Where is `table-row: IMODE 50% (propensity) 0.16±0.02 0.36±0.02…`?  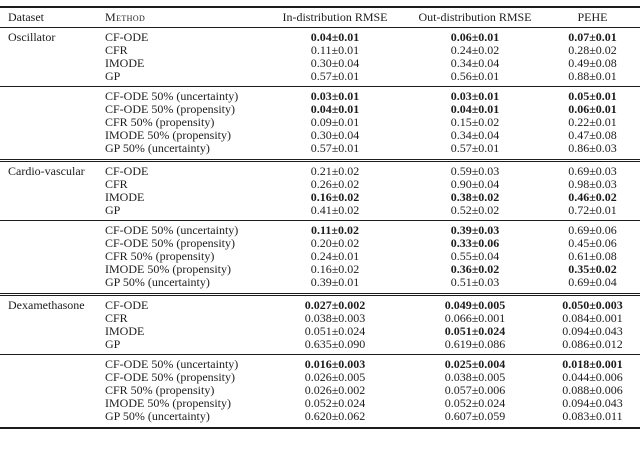
table-row: IMODE 50% (propensity) 0.16±0.02 0.36±0.02… is located at coordinates (320, 269).